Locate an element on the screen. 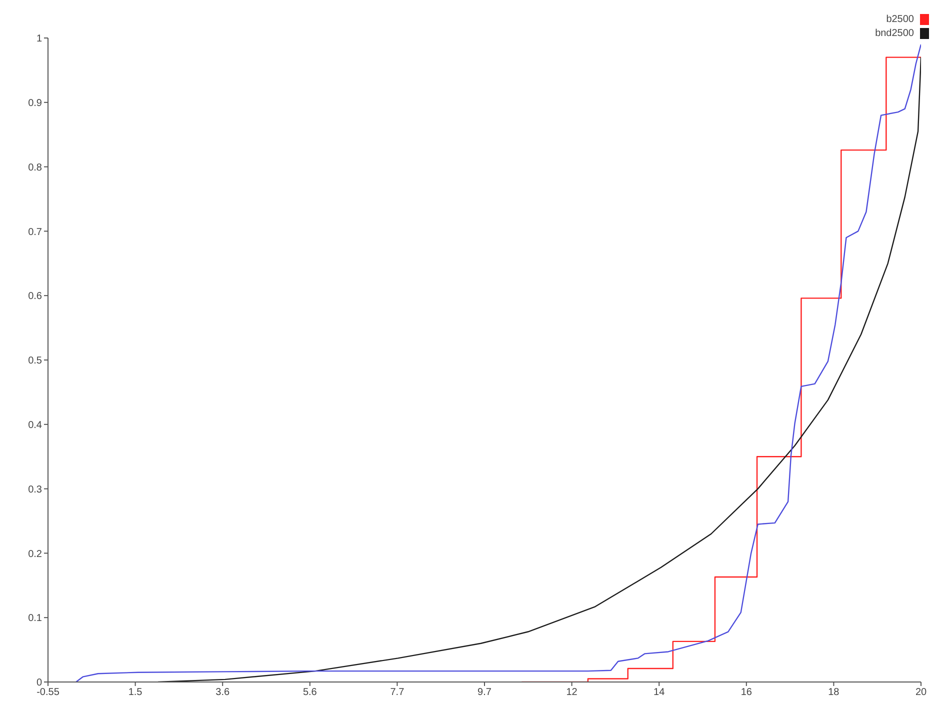  y-tick-label: 0.2 is located at coordinates (35, 554).